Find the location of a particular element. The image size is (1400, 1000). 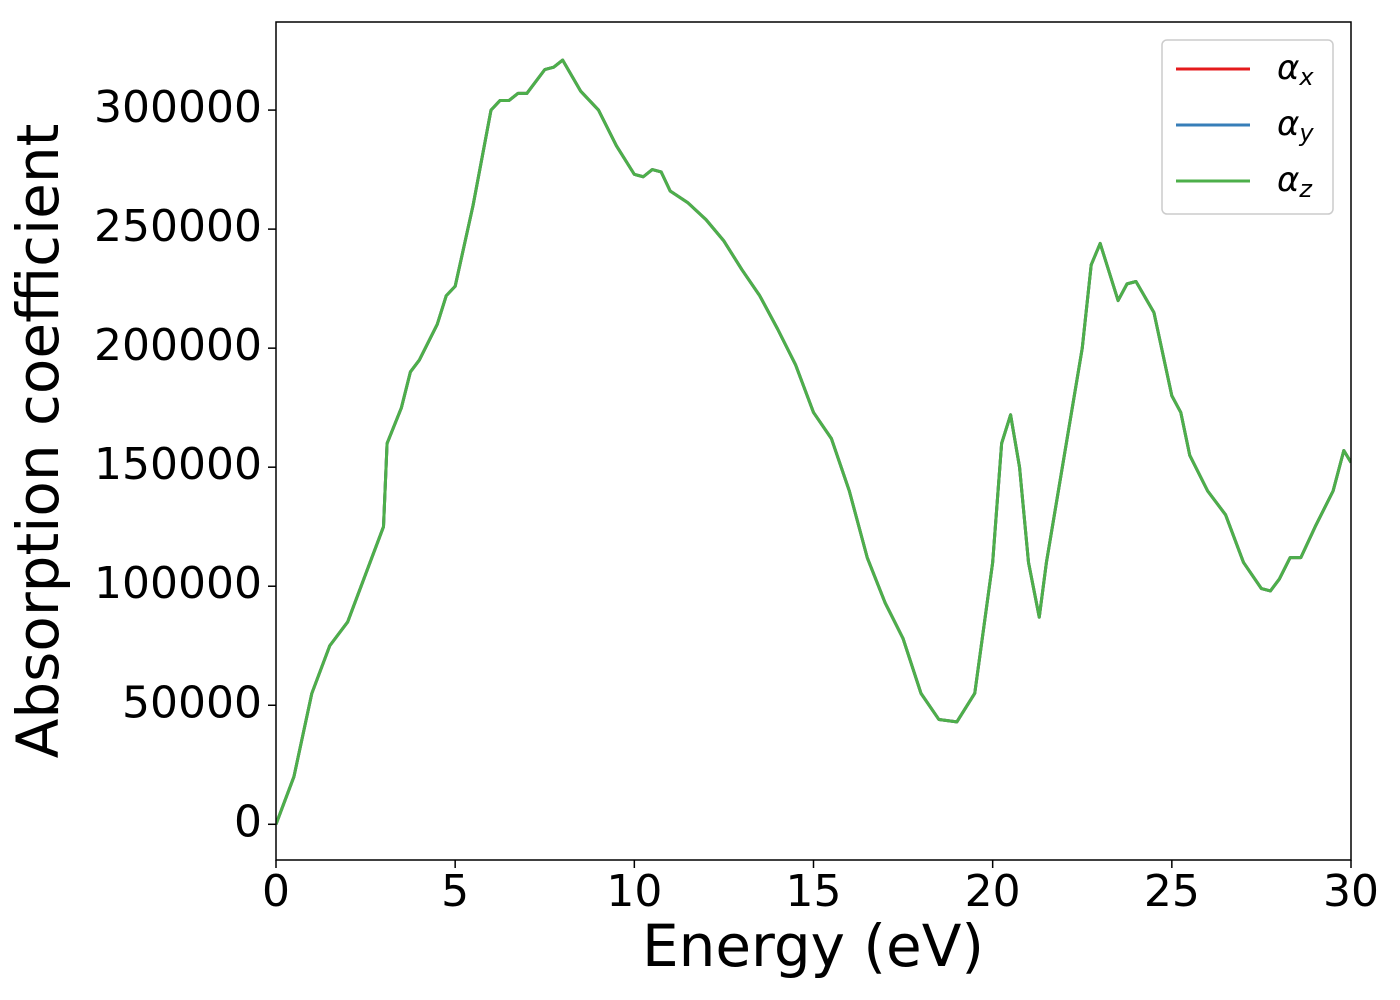

x-tick-label: 30 is located at coordinates (1351, 891).